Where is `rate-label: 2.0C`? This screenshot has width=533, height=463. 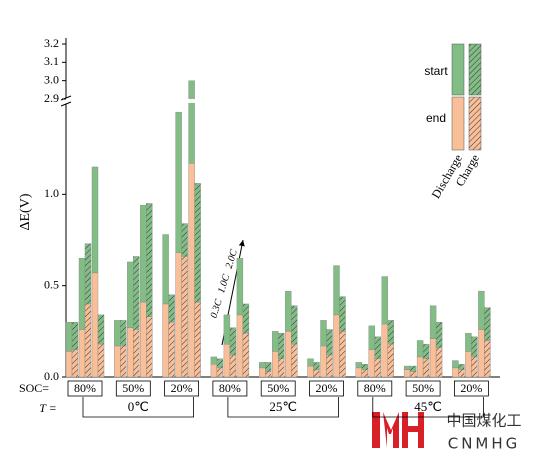 rate-label: 2.0C is located at coordinates (232, 259).